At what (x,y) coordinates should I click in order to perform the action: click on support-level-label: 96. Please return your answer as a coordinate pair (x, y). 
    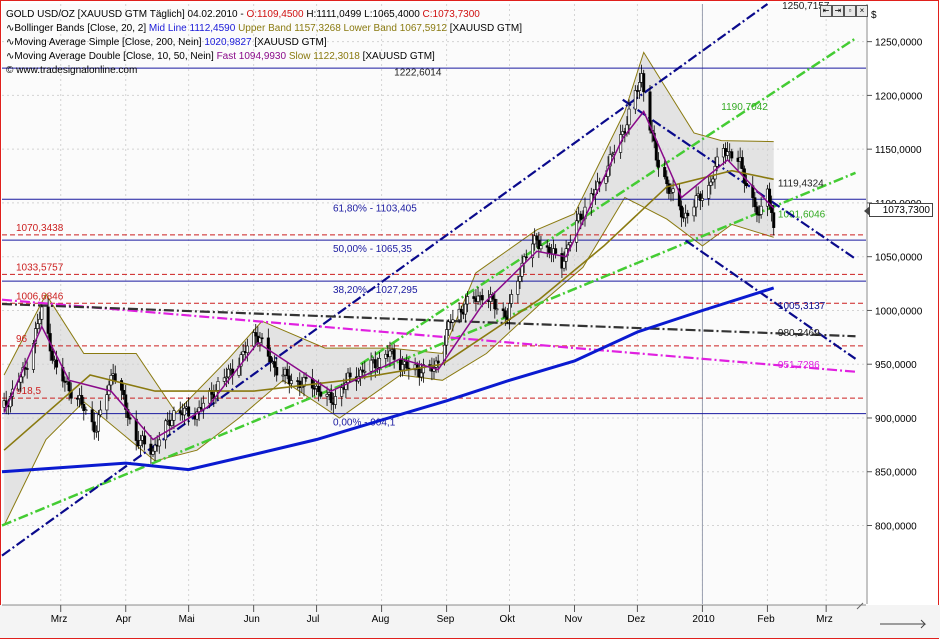
    Looking at the image, I should click on (22, 339).